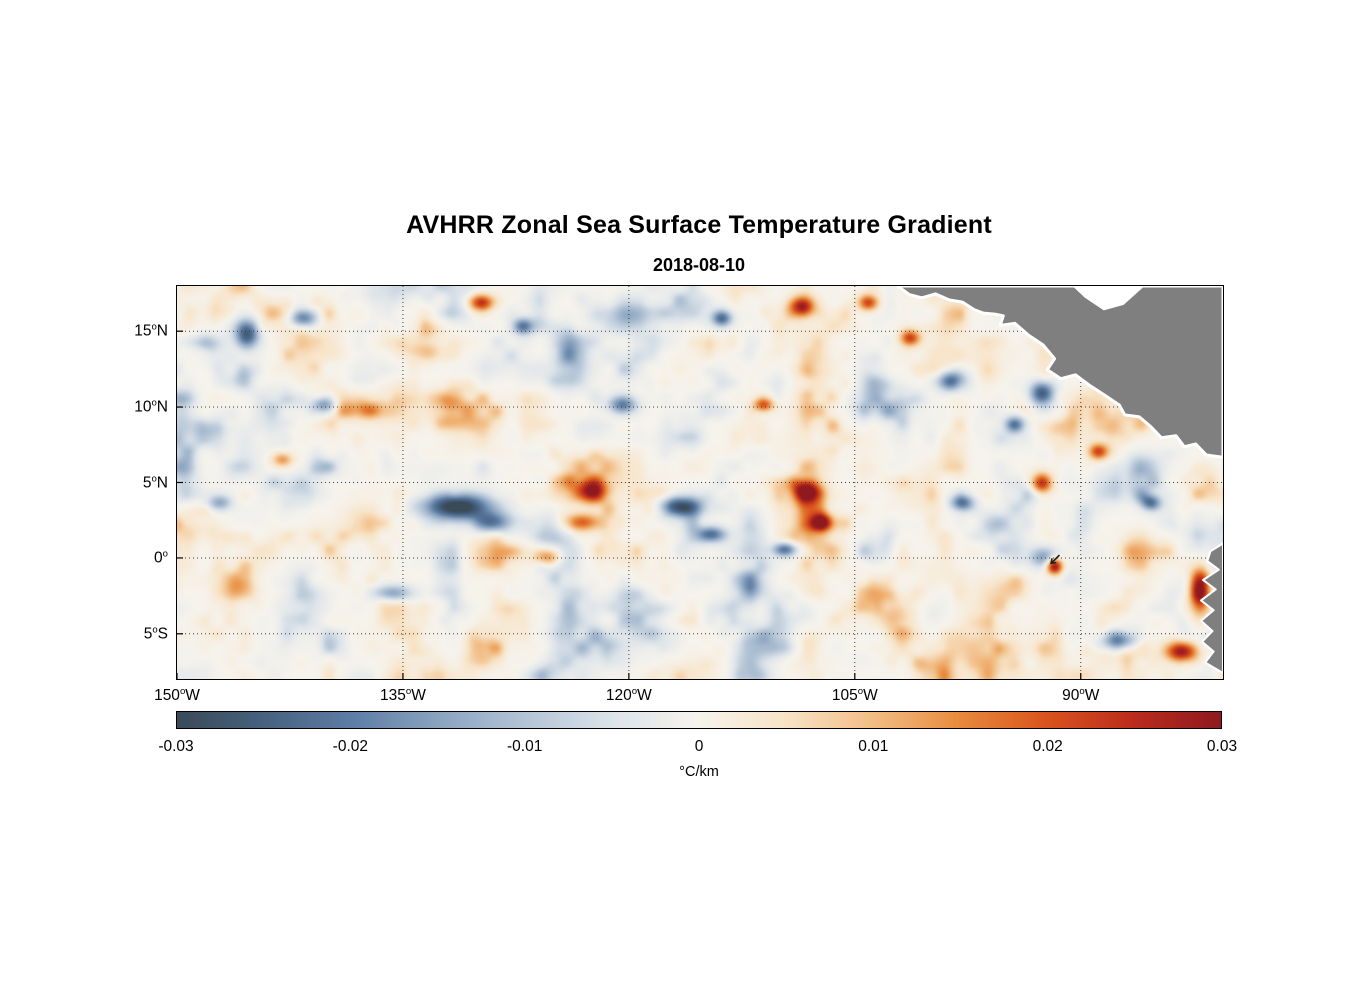 This screenshot has height=1000, width=1356. I want to click on x-tick-value: 150, so click(167, 696).